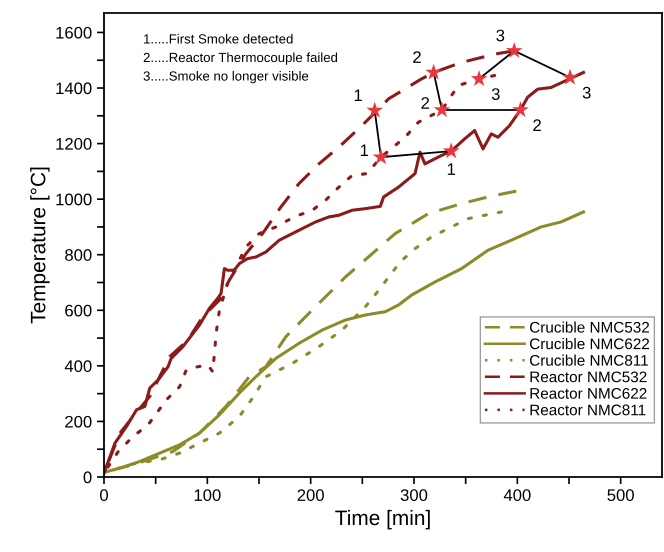  Describe the element at coordinates (40, 246) in the screenshot. I see `y-axis-title: Temperature [°C]` at that location.